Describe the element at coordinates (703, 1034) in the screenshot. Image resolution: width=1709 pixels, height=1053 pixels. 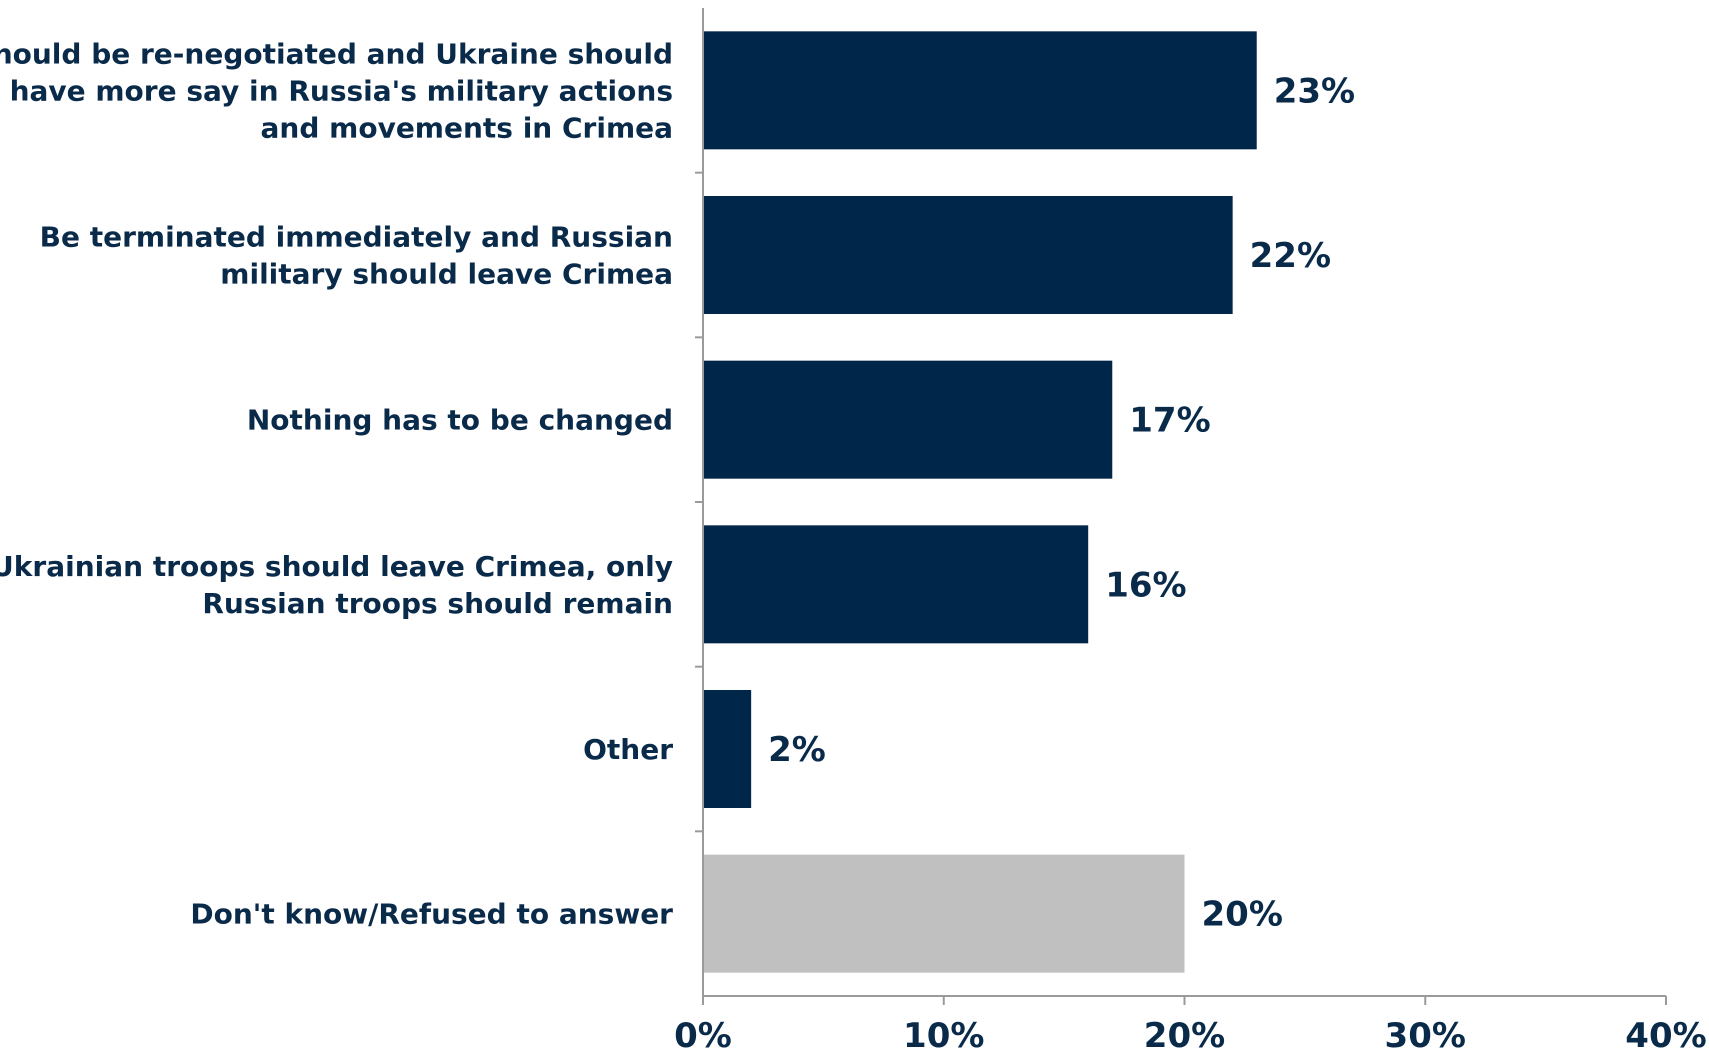
I see `x-tick-label-0: 0%` at that location.